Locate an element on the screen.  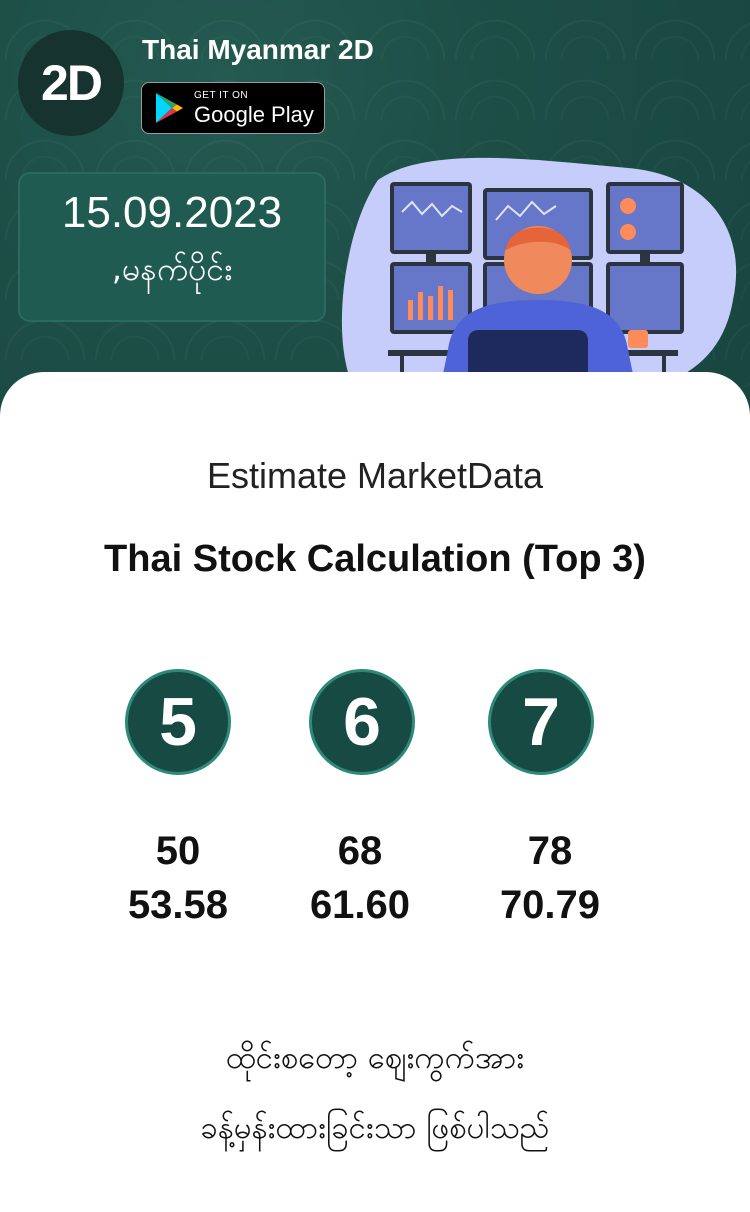
digit-ball-1: 5 is located at coordinates (178, 722).